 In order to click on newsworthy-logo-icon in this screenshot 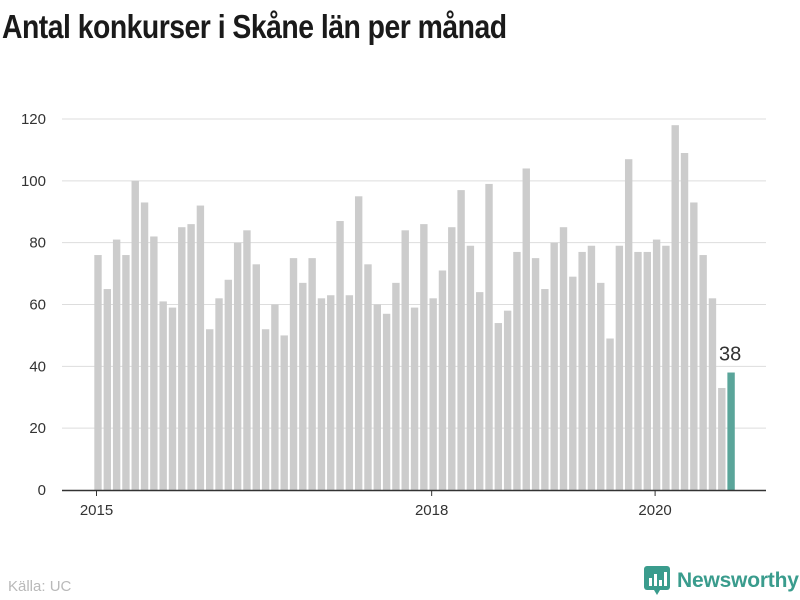, I will do `click(657, 580)`.